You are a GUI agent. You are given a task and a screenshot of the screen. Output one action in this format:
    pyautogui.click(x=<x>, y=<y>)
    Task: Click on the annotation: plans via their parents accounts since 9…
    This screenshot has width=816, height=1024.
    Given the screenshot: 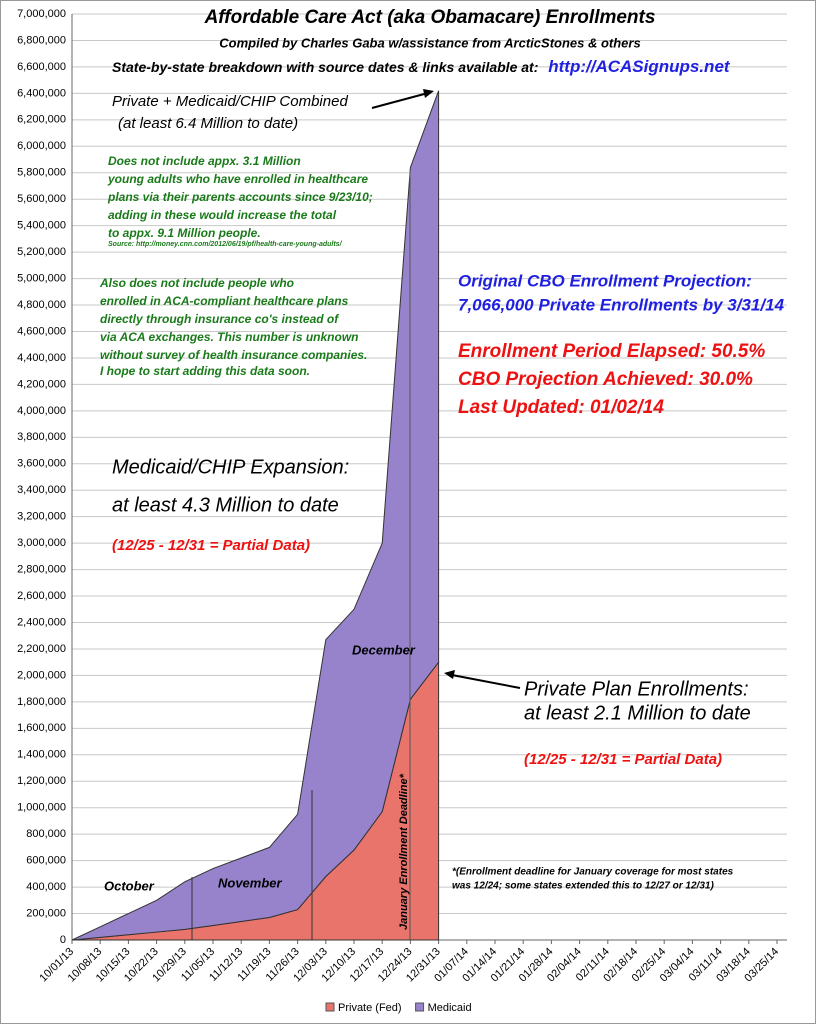 What is the action you would take?
    pyautogui.click(x=240, y=197)
    